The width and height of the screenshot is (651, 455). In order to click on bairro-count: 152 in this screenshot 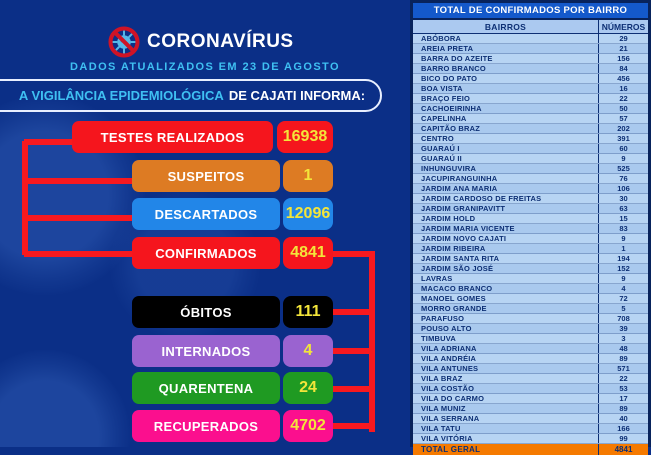, I will do `click(623, 268)`.